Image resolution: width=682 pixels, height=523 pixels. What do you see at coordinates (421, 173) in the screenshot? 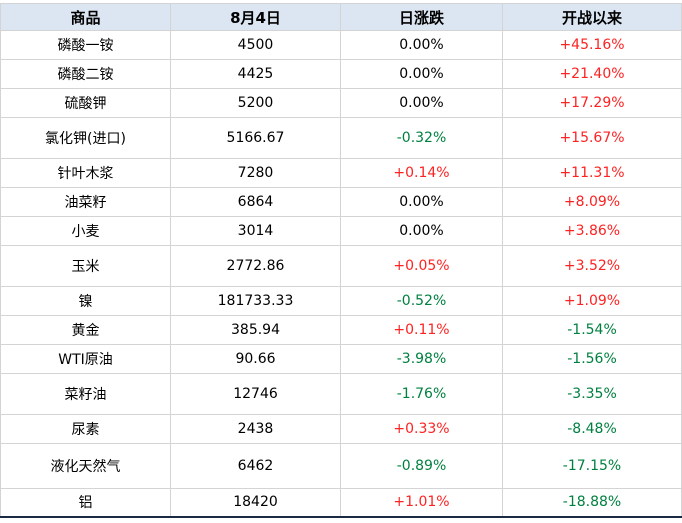
I see `daily-change-cell: +0.14%` at bounding box center [421, 173].